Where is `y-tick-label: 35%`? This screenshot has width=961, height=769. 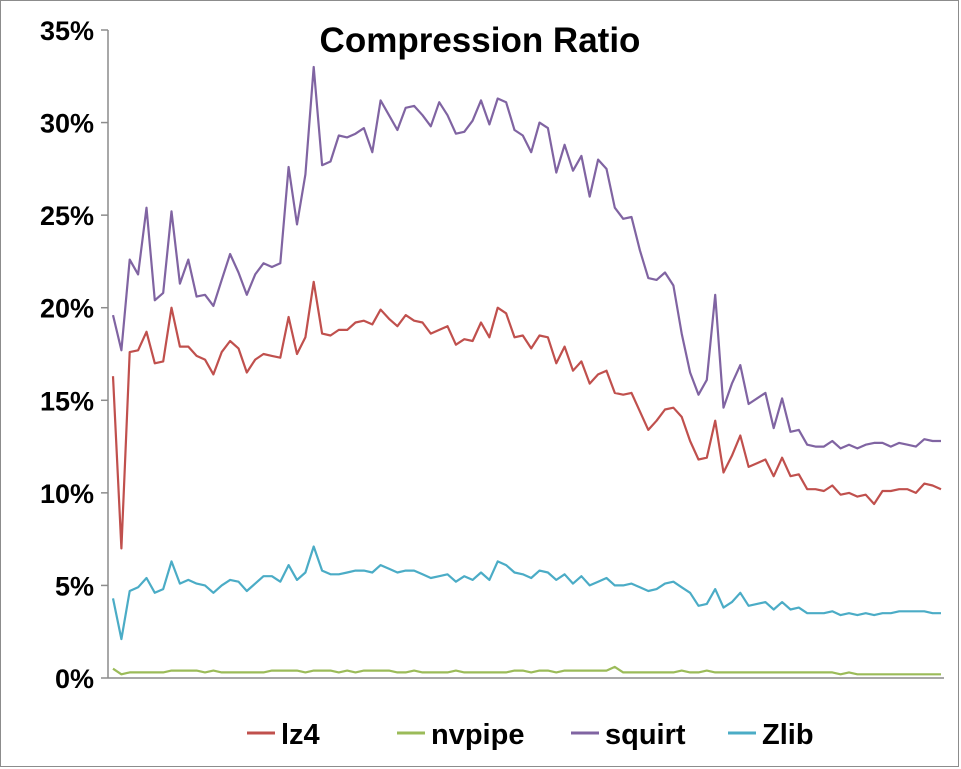
y-tick-label: 35% is located at coordinates (67, 31).